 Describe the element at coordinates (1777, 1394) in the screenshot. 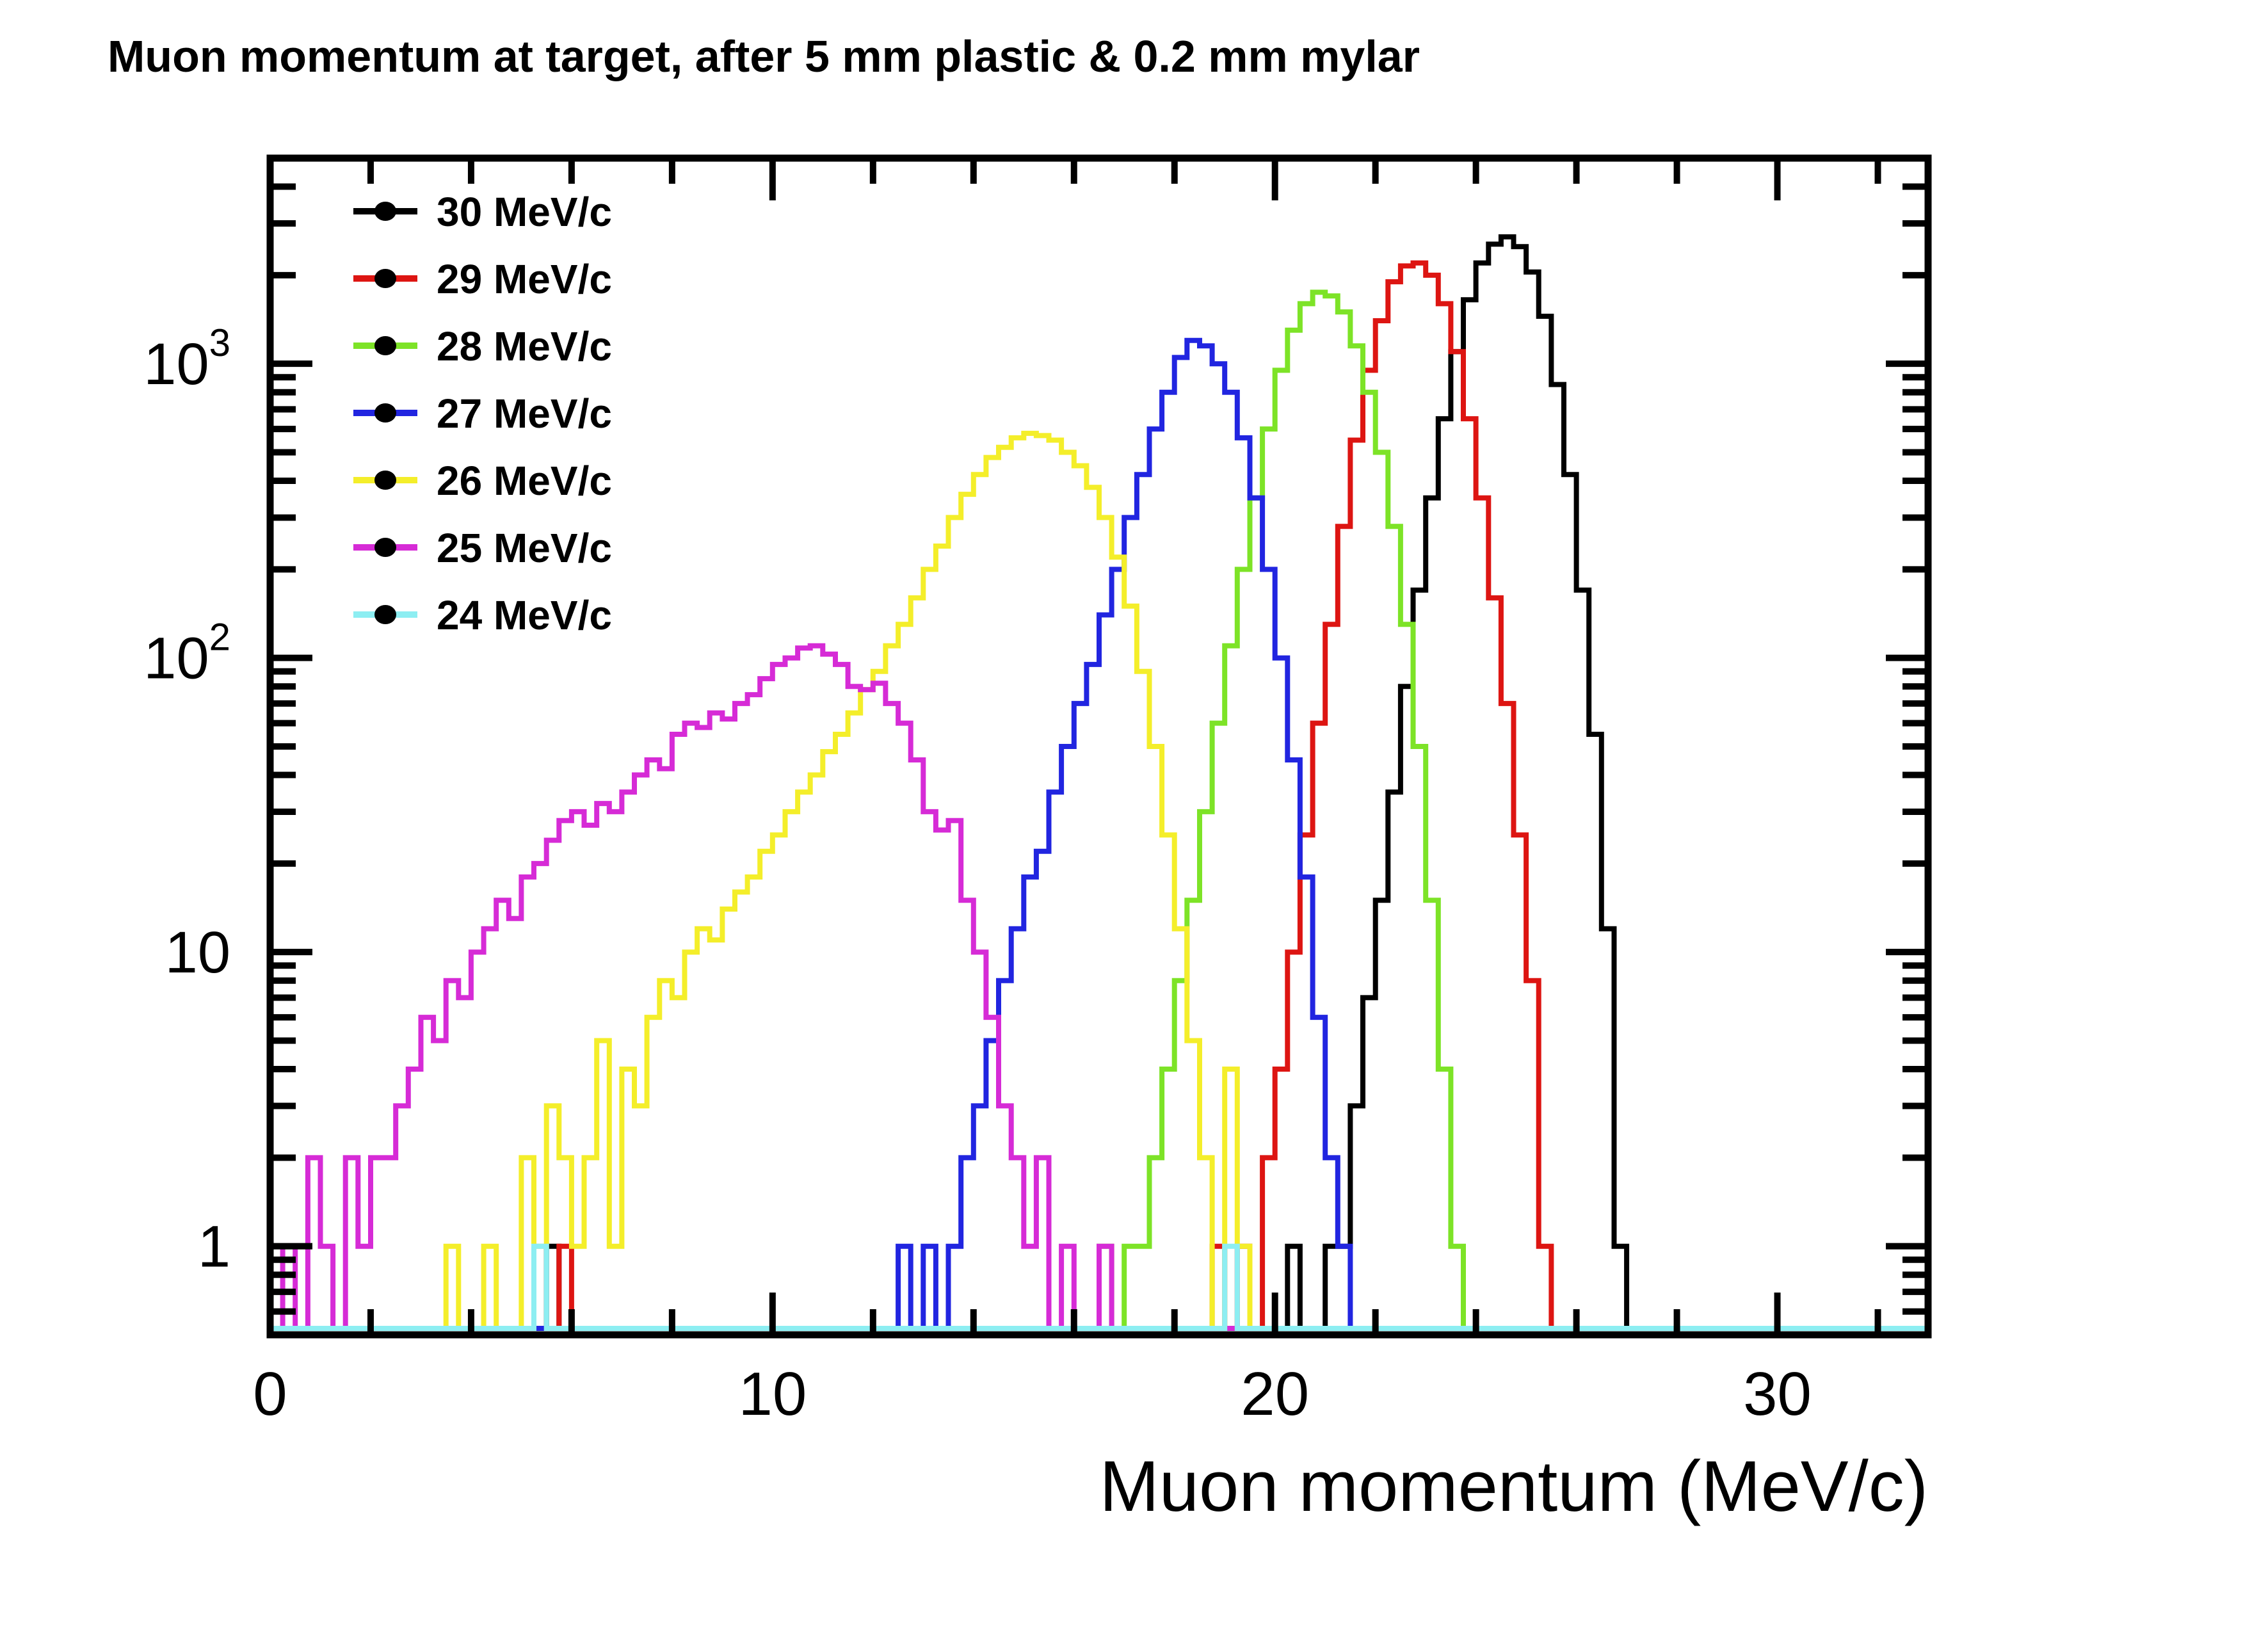

I see `x-tick-label-30: 30` at that location.